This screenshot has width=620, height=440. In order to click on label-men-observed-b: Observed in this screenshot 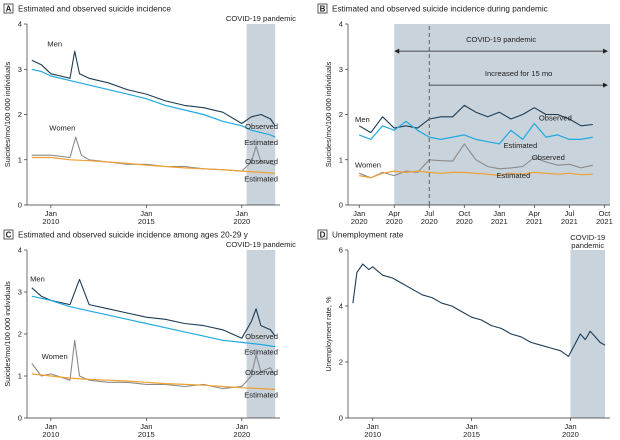, I will do `click(555, 117)`.